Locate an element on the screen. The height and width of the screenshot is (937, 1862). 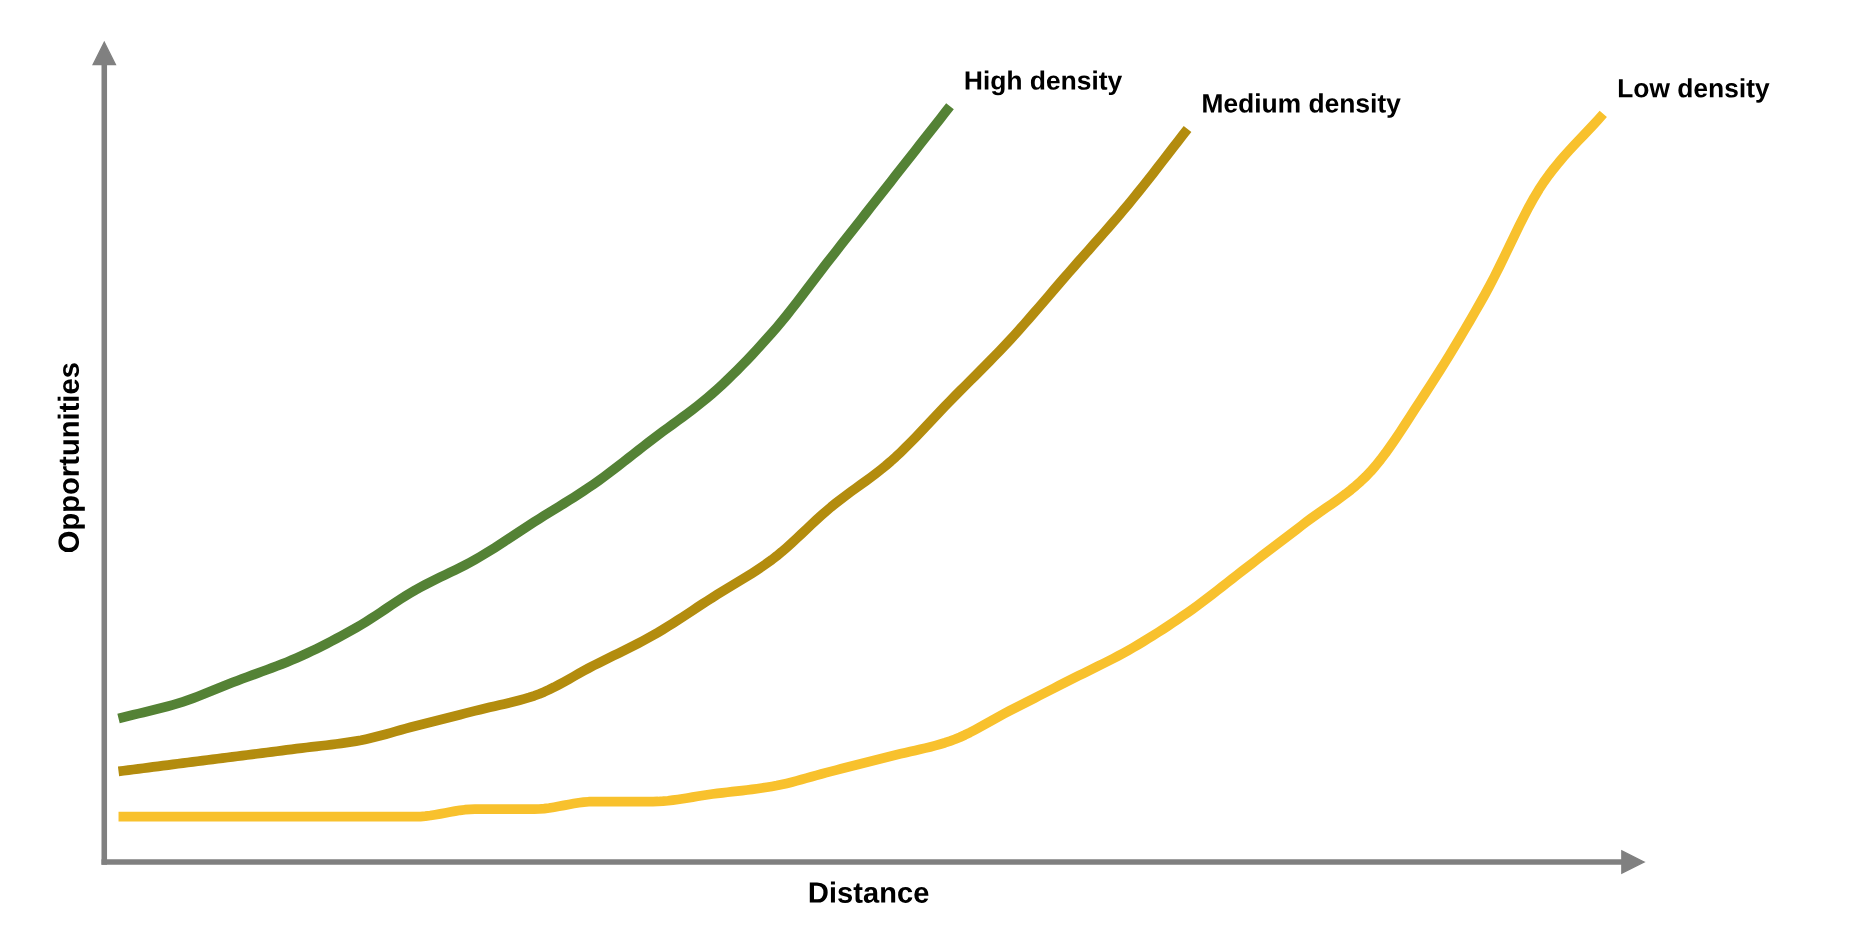
series-label: High density is located at coordinates (1044, 83).